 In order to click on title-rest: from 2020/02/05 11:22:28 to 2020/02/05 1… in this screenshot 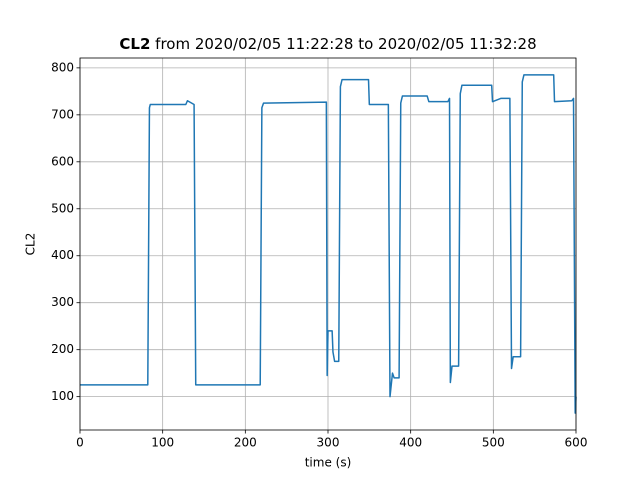, I will do `click(345, 44)`.